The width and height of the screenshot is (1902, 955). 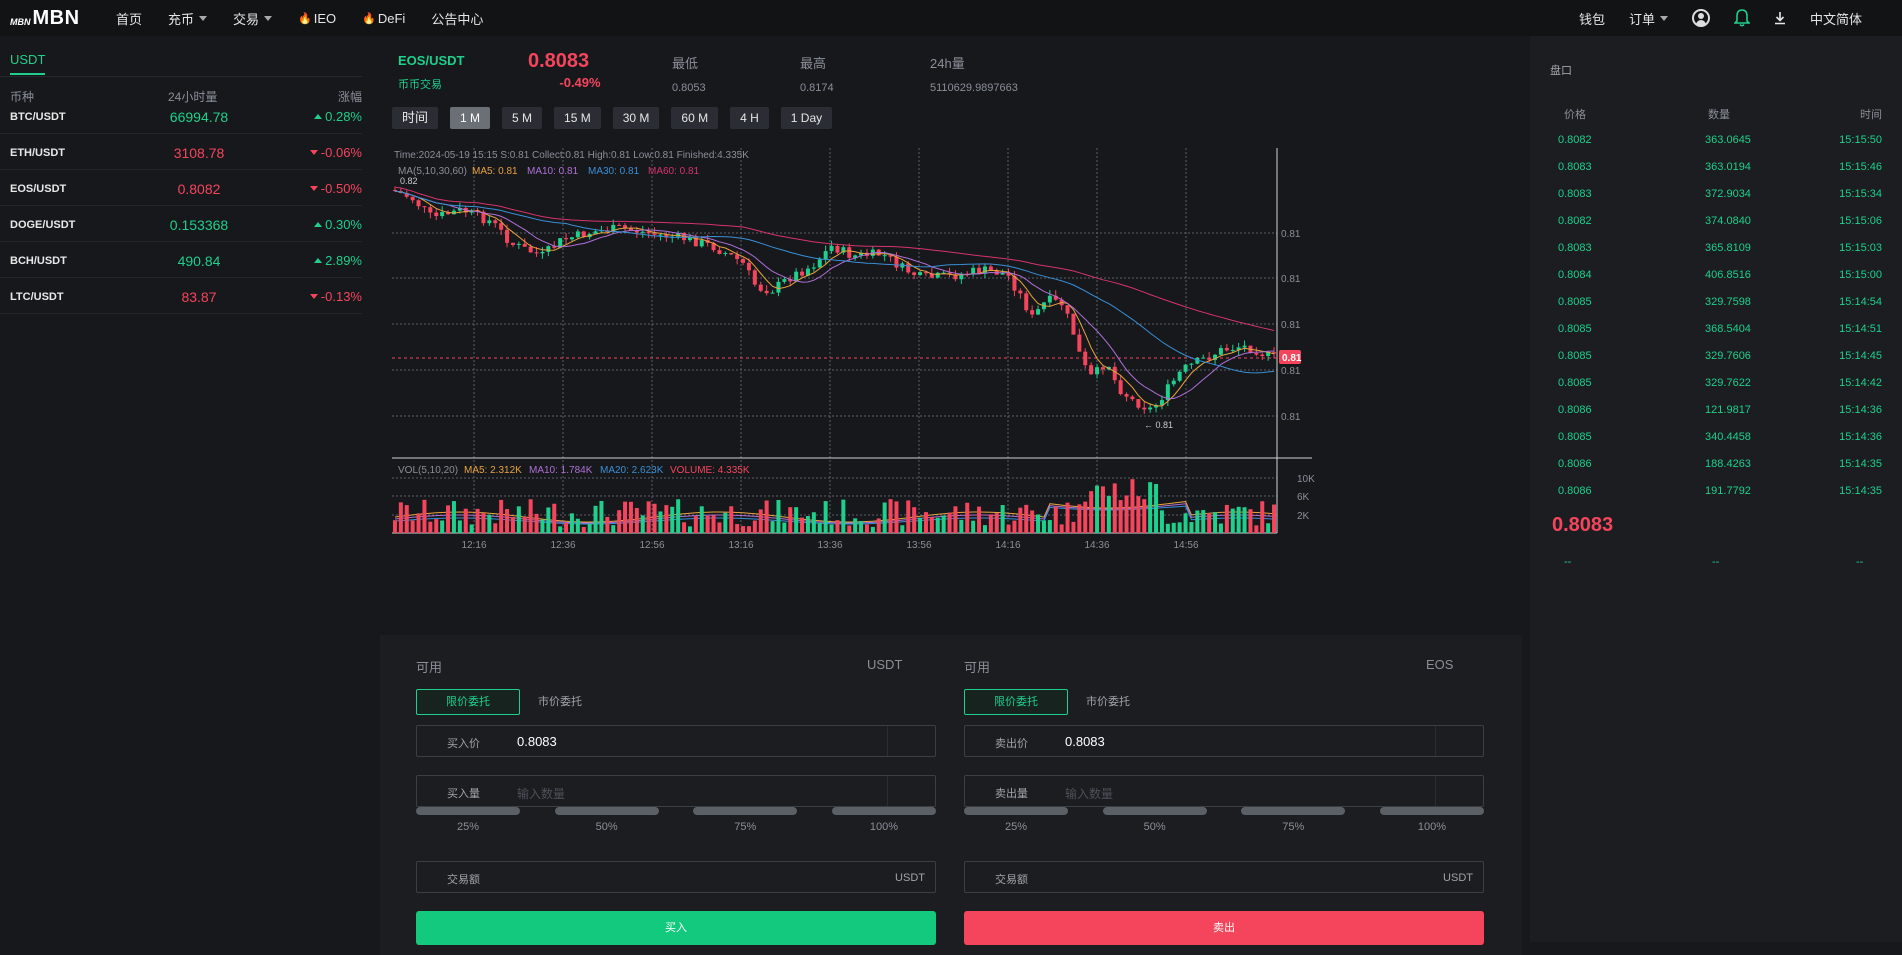 I want to click on nav-home: 首页, so click(x=129, y=18).